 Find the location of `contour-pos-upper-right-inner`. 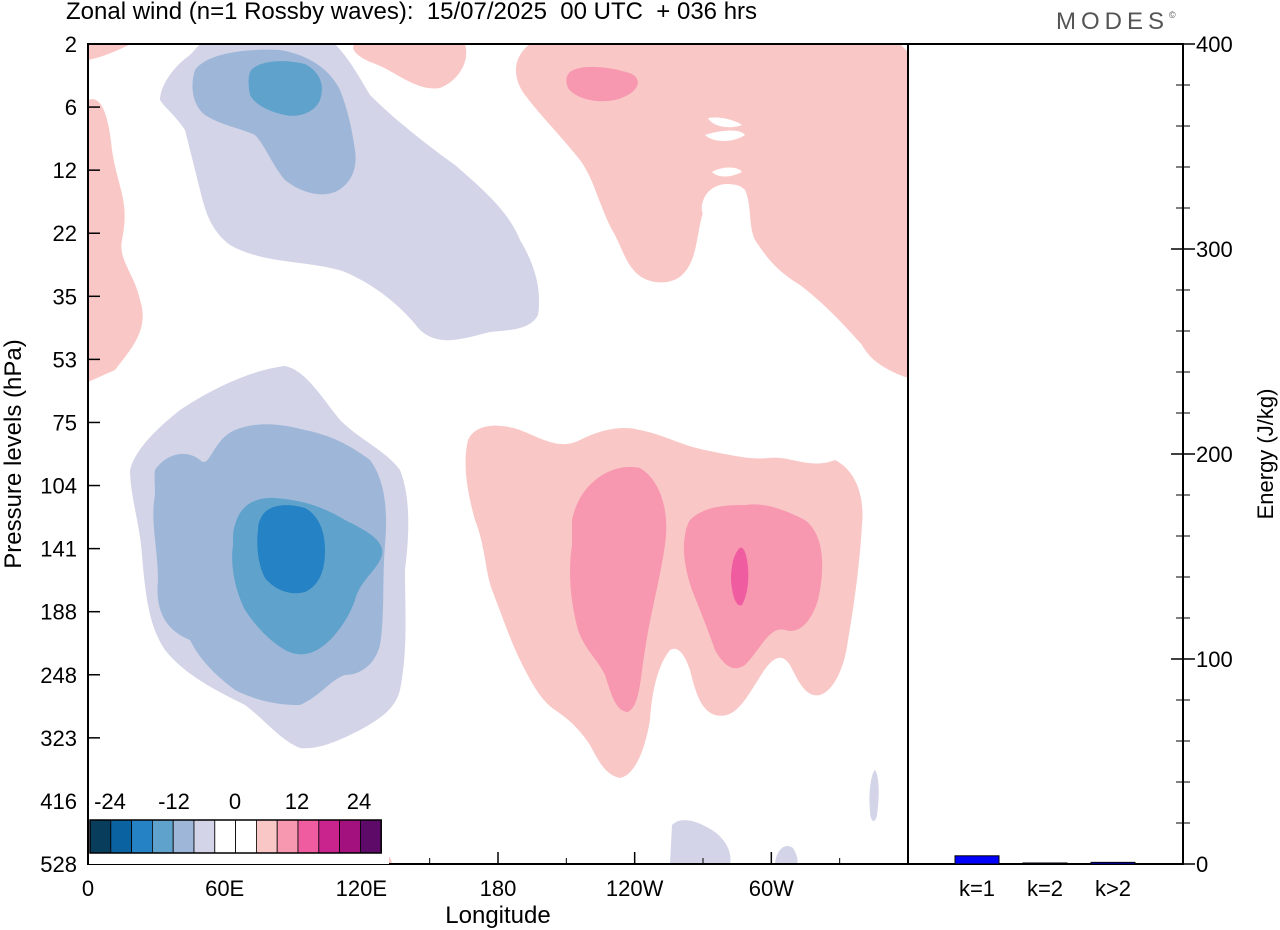

contour-pos-upper-right-inner is located at coordinates (602, 84).